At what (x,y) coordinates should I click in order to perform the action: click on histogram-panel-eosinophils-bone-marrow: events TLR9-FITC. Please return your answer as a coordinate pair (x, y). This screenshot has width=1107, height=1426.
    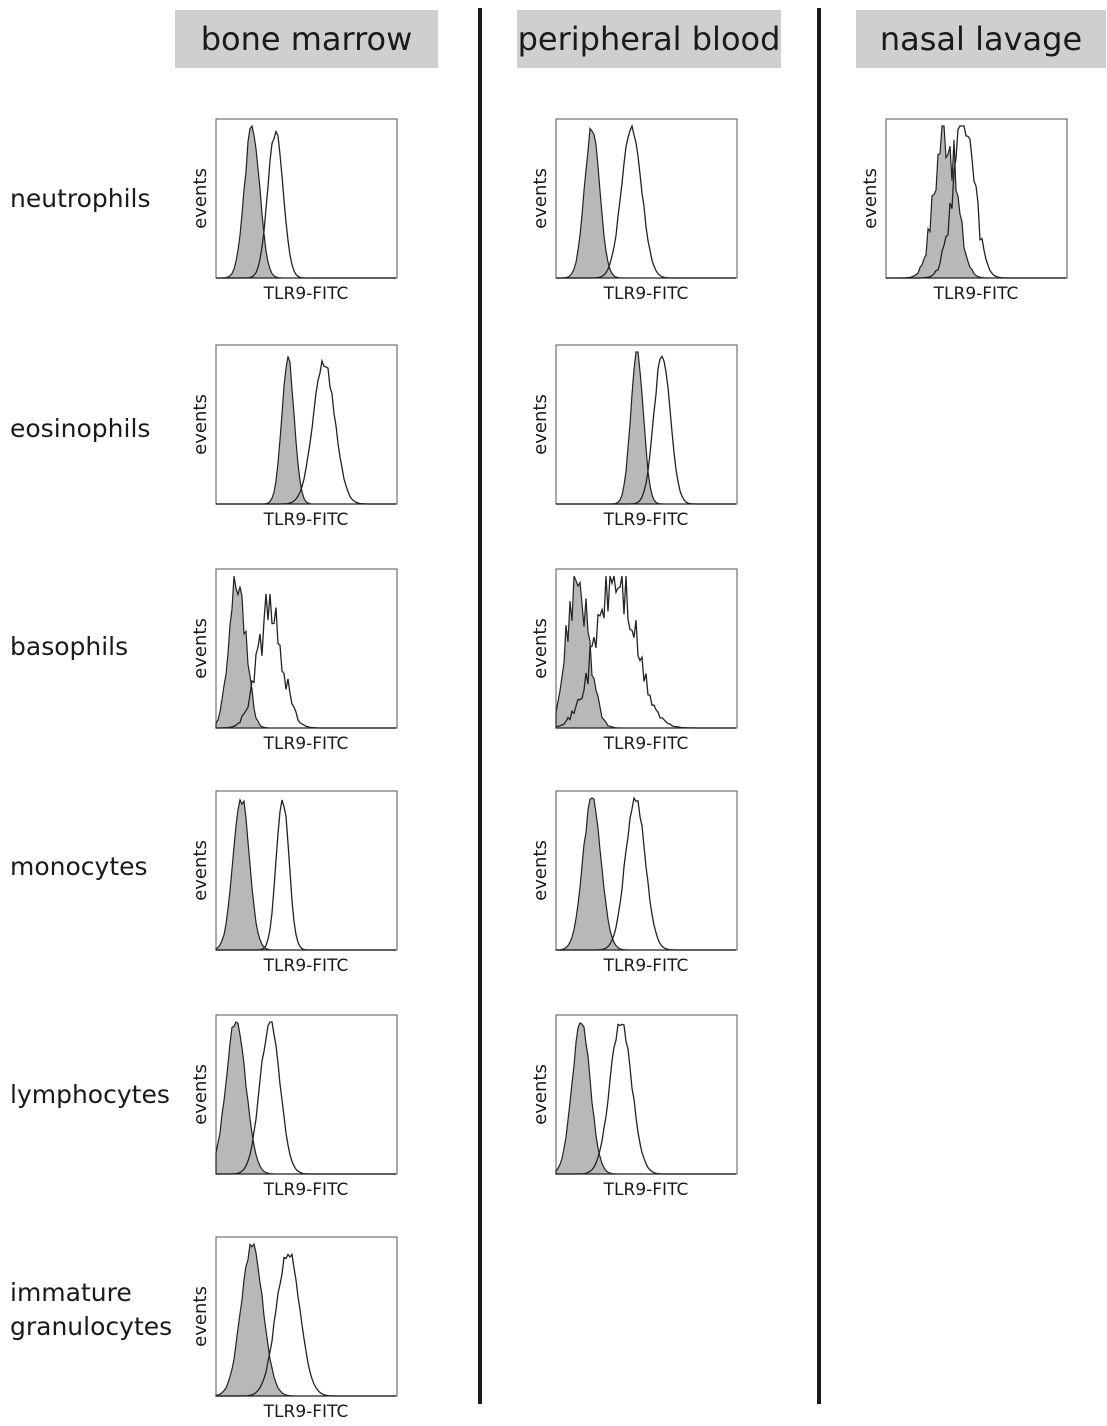
    Looking at the image, I should click on (301, 439).